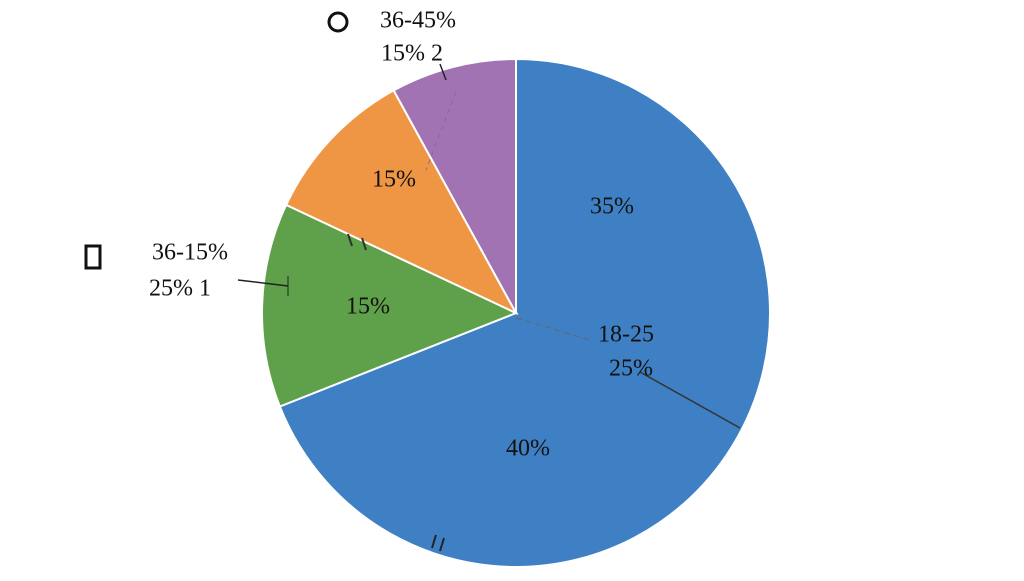 Image resolution: width=1024 pixels, height=581 pixels. What do you see at coordinates (528, 449) in the screenshot?
I see `annotation: 40%` at bounding box center [528, 449].